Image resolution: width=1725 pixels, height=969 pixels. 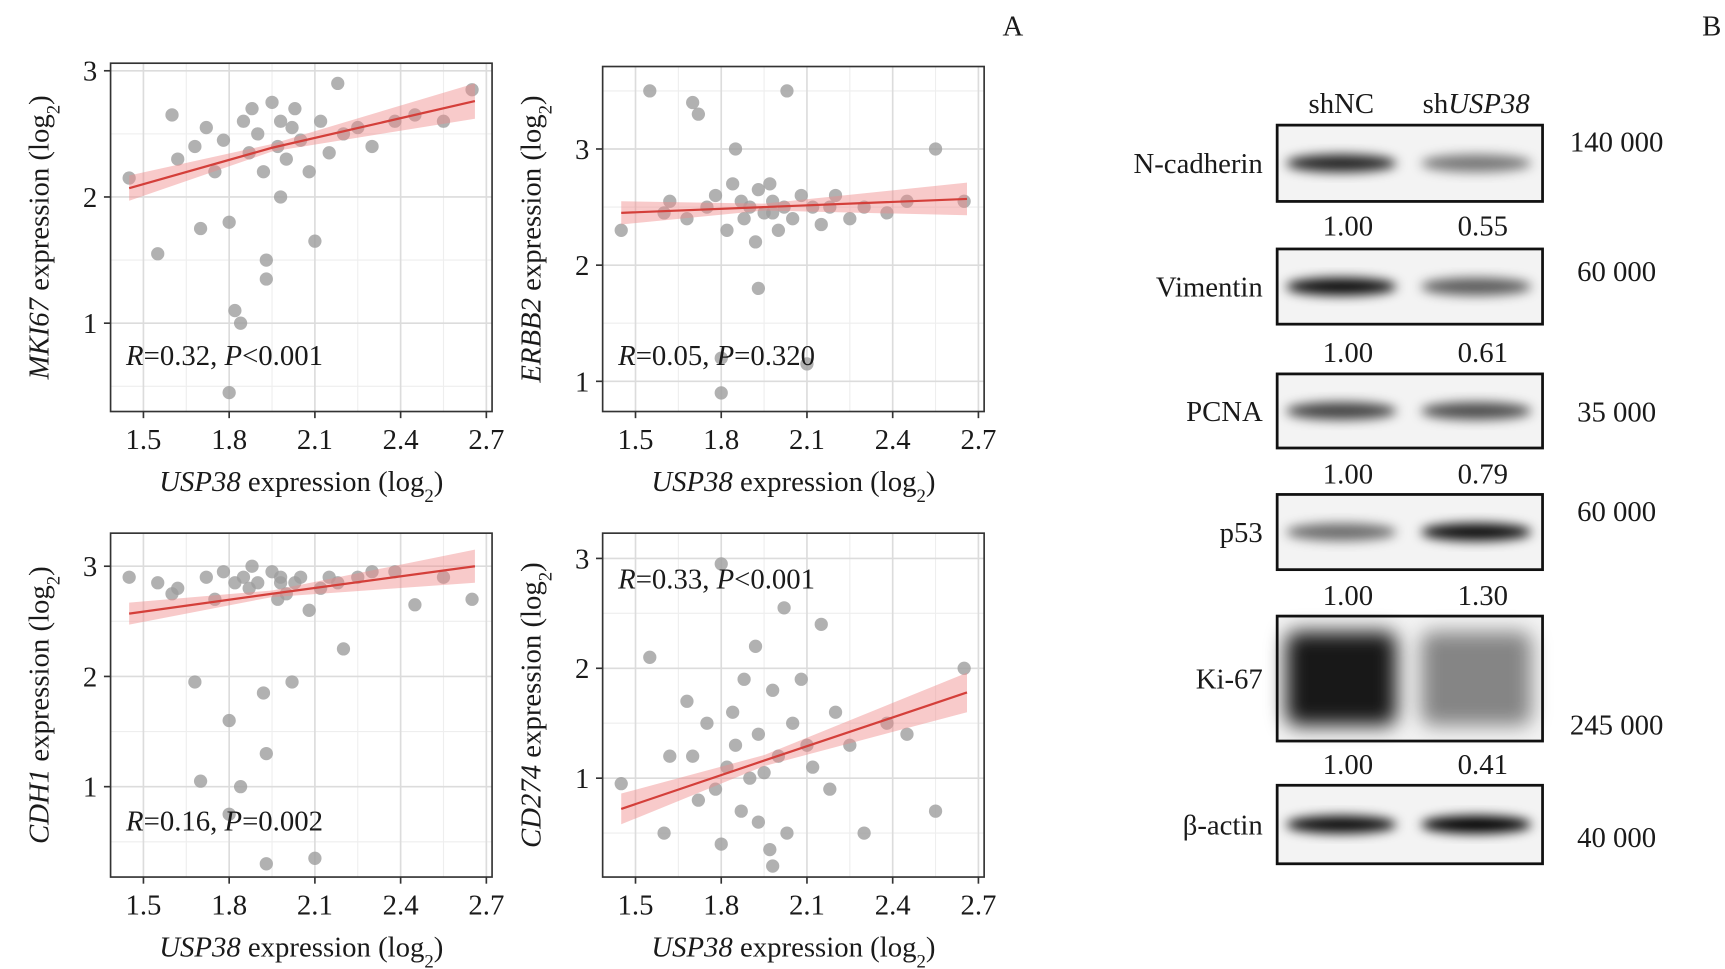 What do you see at coordinates (536, 239) in the screenshot?
I see `y-axis-label: ERBB2 expression (log2)` at bounding box center [536, 239].